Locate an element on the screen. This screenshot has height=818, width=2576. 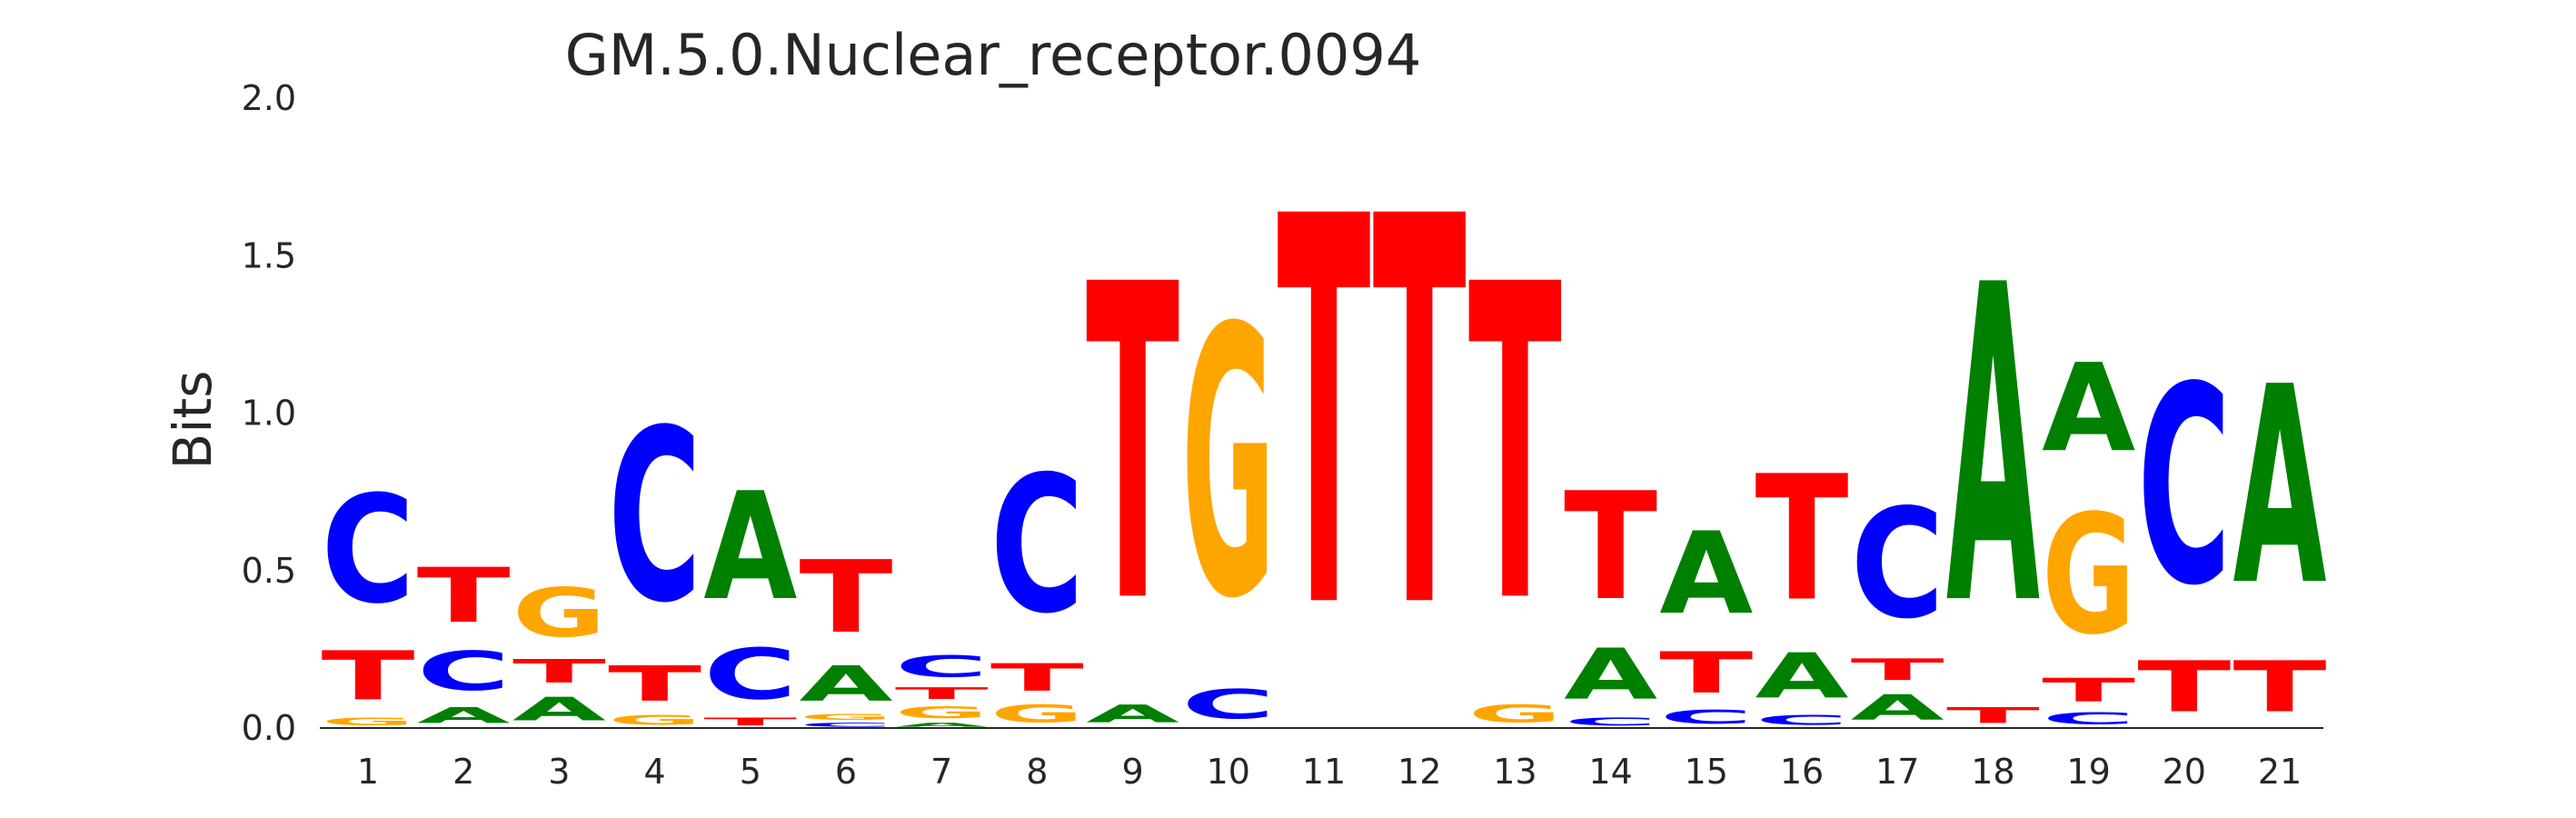
position-stack: ATG is located at coordinates (559, 651).